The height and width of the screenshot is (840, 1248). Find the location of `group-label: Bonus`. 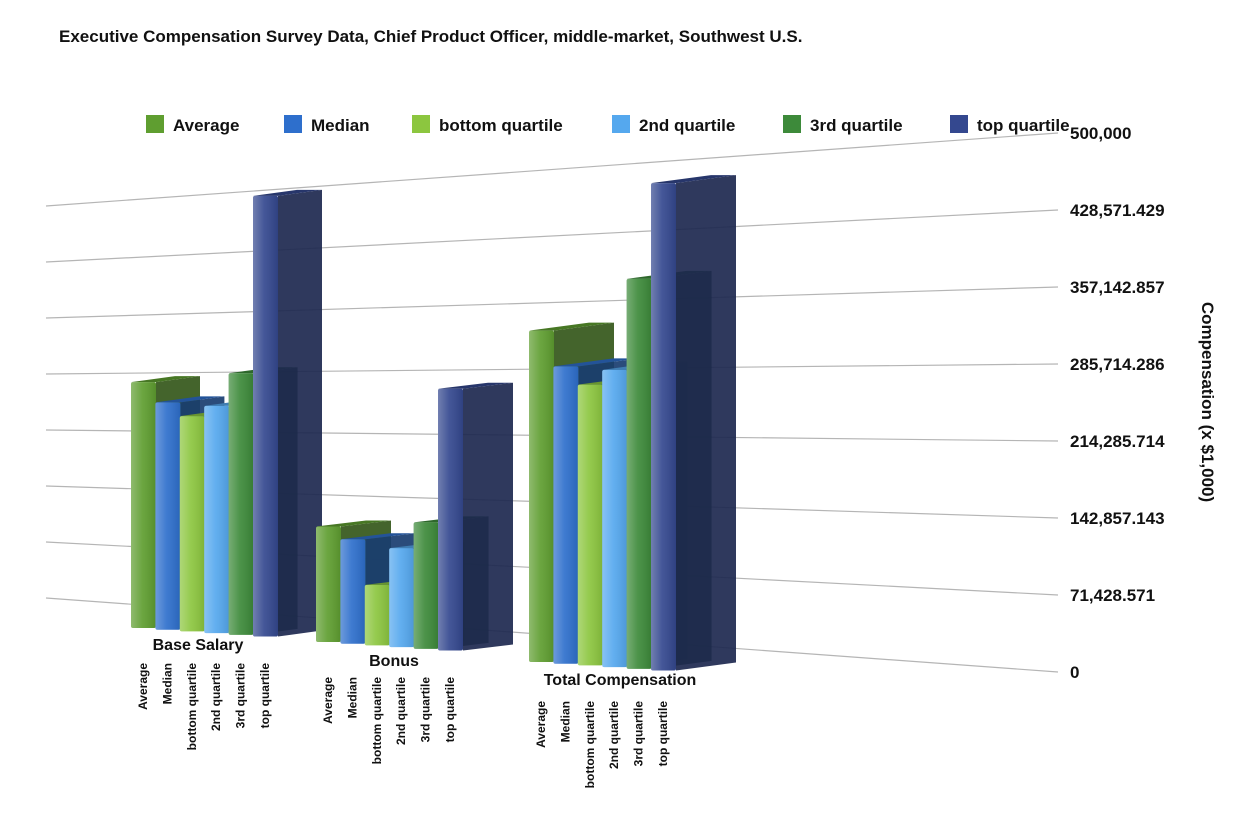

group-label: Bonus is located at coordinates (394, 661).